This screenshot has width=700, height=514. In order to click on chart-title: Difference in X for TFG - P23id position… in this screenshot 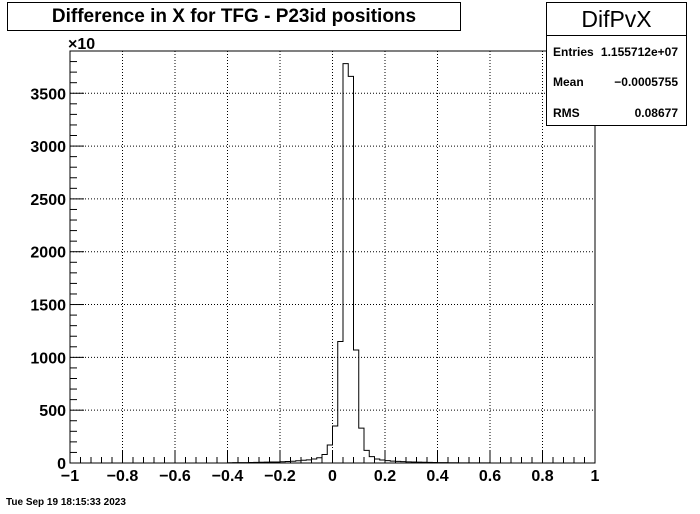, I will do `click(234, 16)`.